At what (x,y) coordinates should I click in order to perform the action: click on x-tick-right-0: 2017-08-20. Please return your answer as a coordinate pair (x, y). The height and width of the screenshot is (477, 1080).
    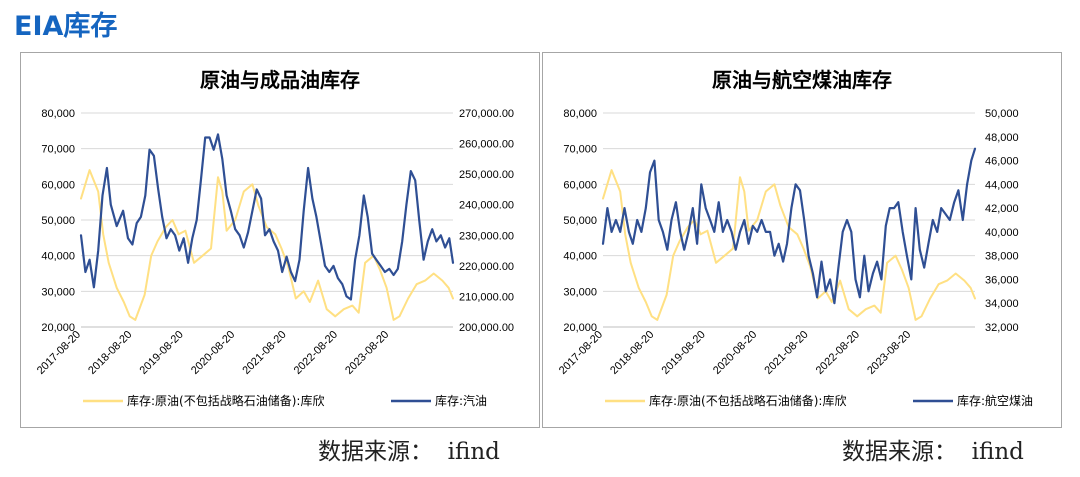
    Looking at the image, I should click on (581, 353).